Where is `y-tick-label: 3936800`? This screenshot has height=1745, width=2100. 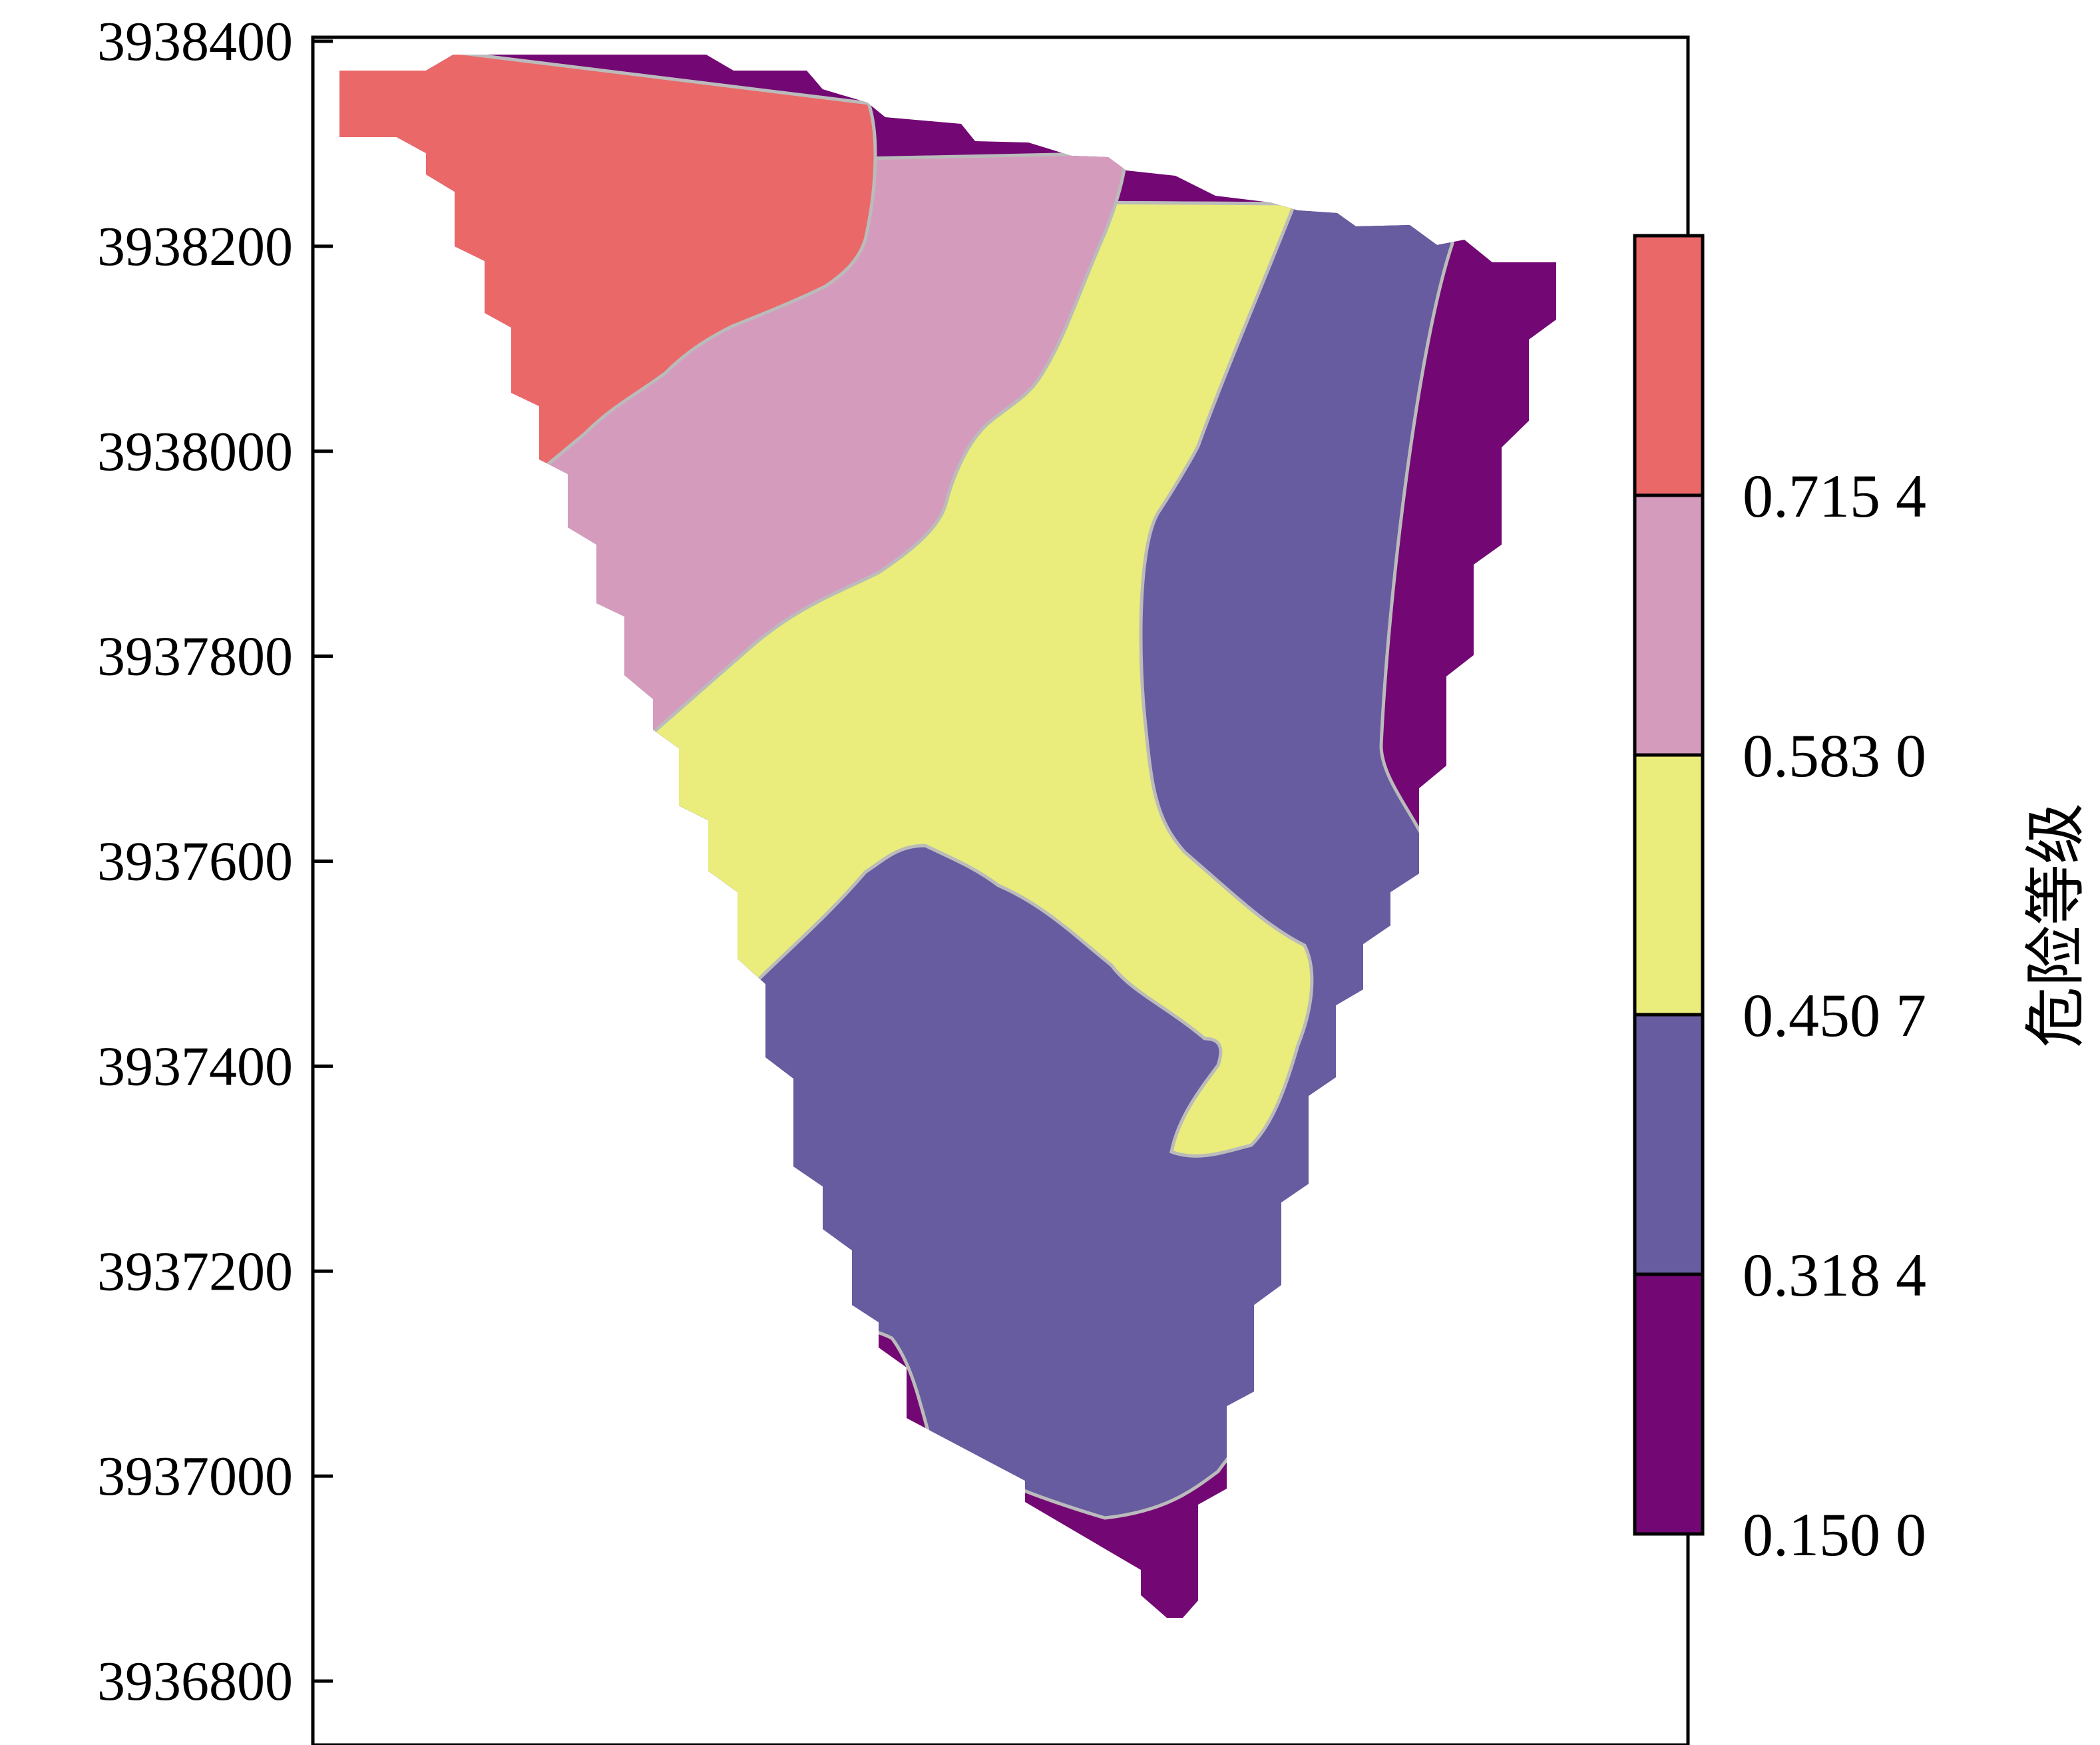 y-tick-label: 3936800 is located at coordinates (195, 1681).